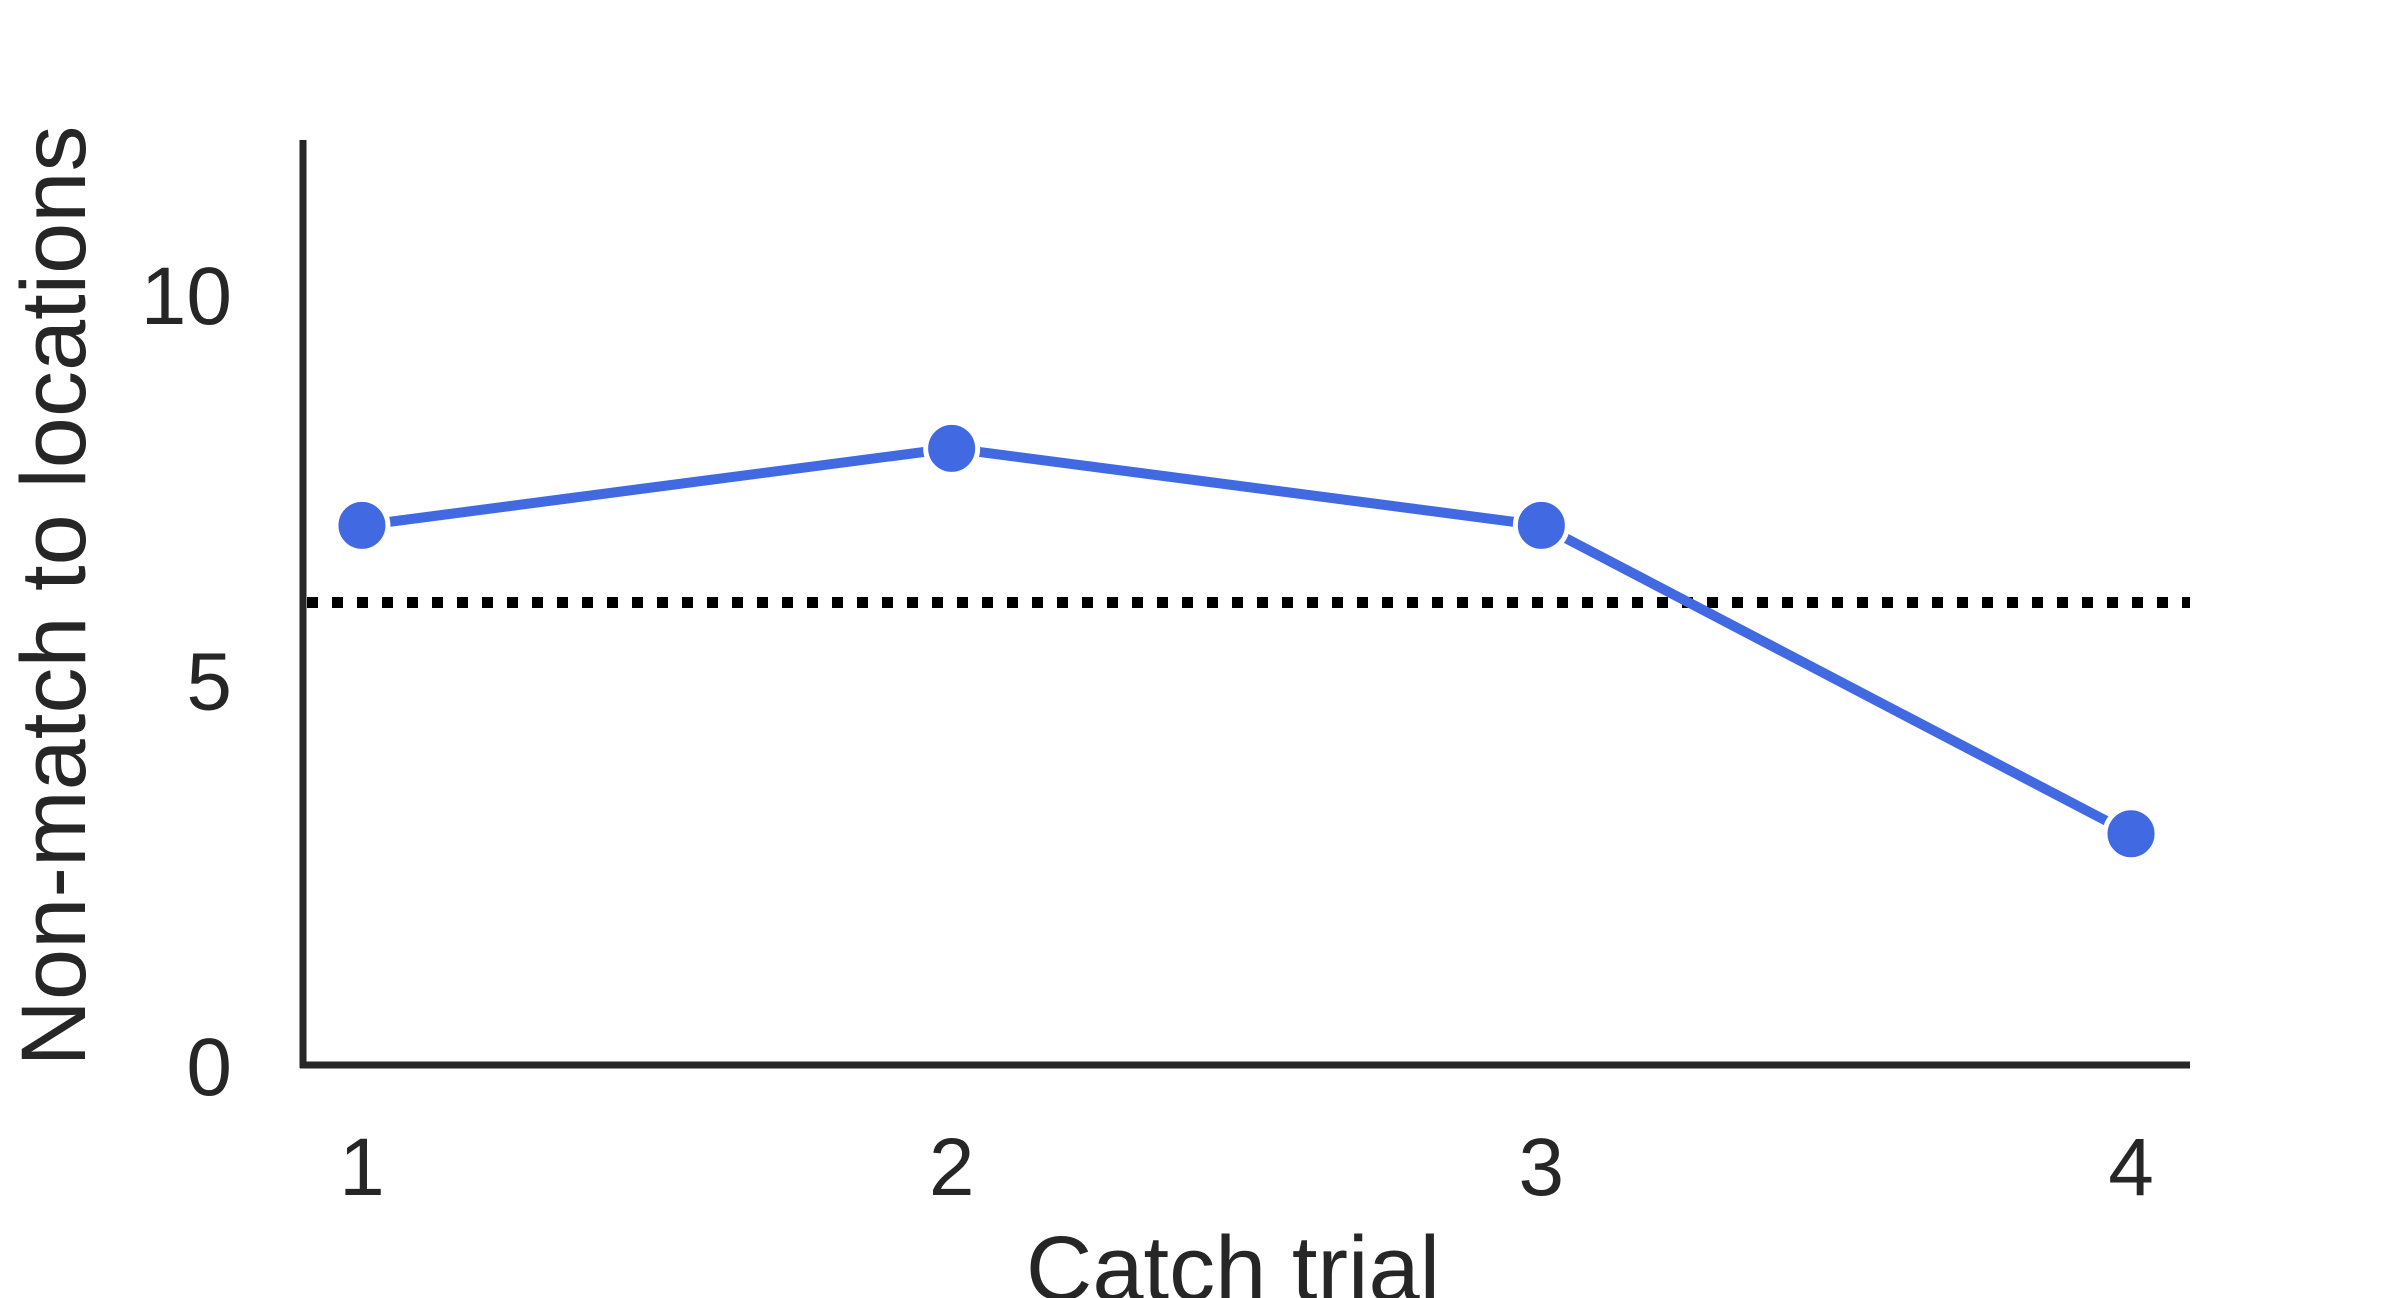  I want to click on x-tick-label: 2, so click(952, 1167).